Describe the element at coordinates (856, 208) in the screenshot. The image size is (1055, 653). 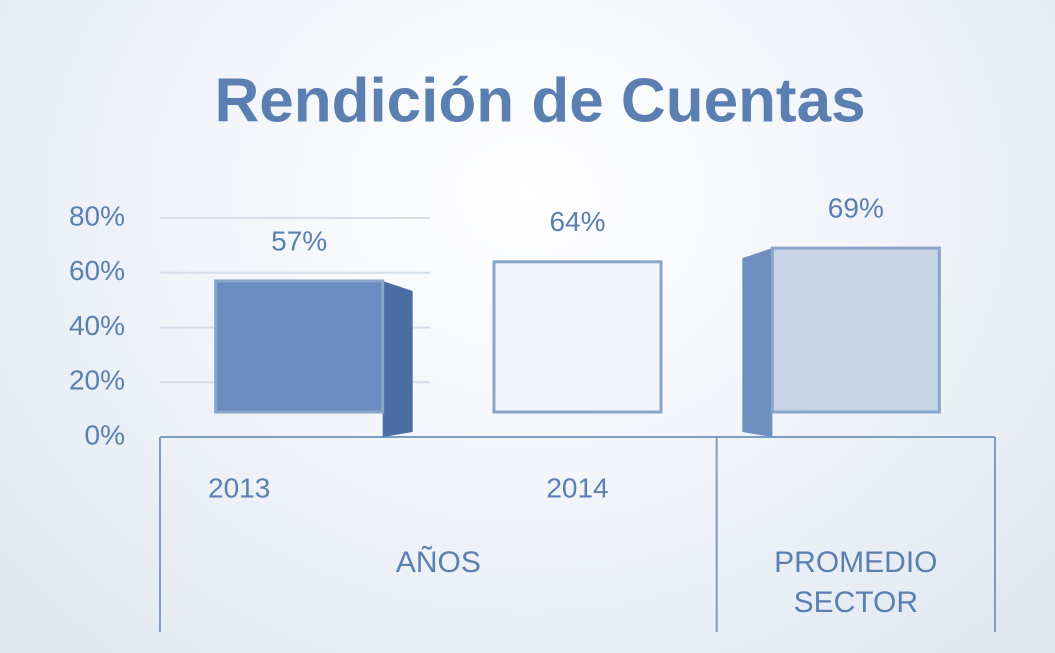
I see `value-label: 69%` at that location.